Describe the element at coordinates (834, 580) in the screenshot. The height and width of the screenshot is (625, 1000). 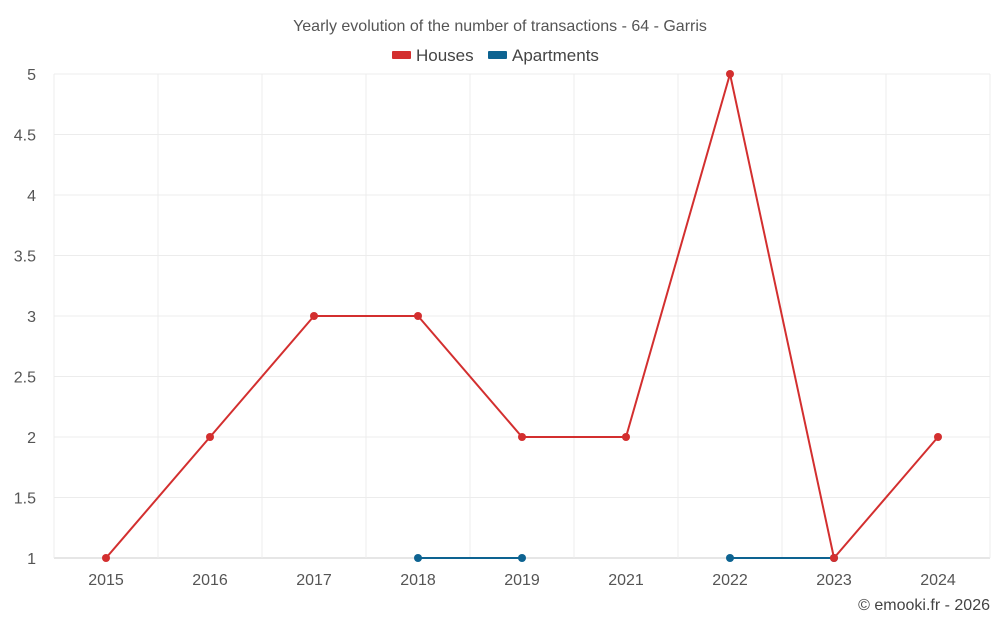
I see `x-tick-label: 2023` at that location.